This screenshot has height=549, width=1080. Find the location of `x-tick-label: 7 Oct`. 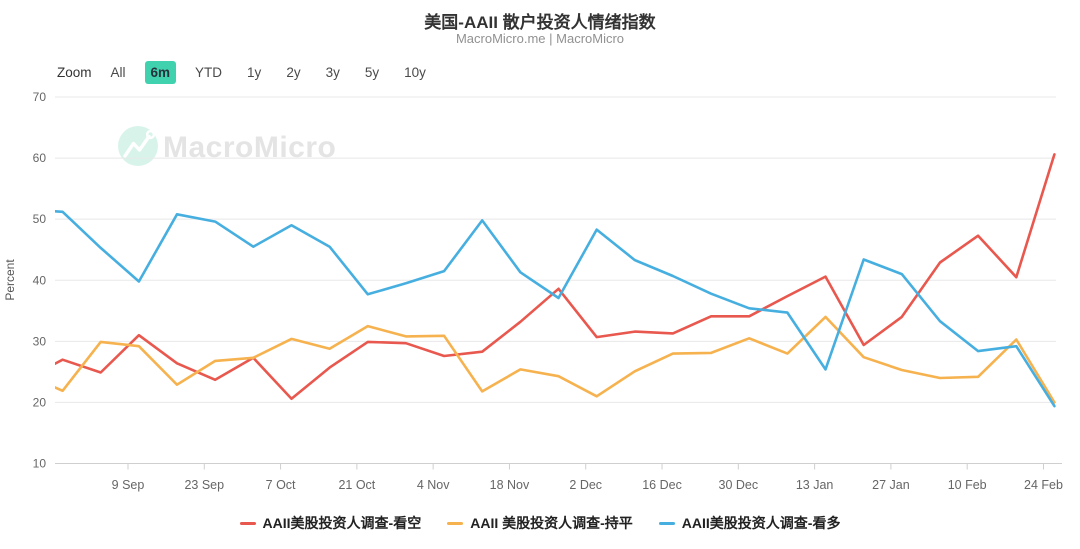

x-tick-label: 7 Oct is located at coordinates (281, 485).